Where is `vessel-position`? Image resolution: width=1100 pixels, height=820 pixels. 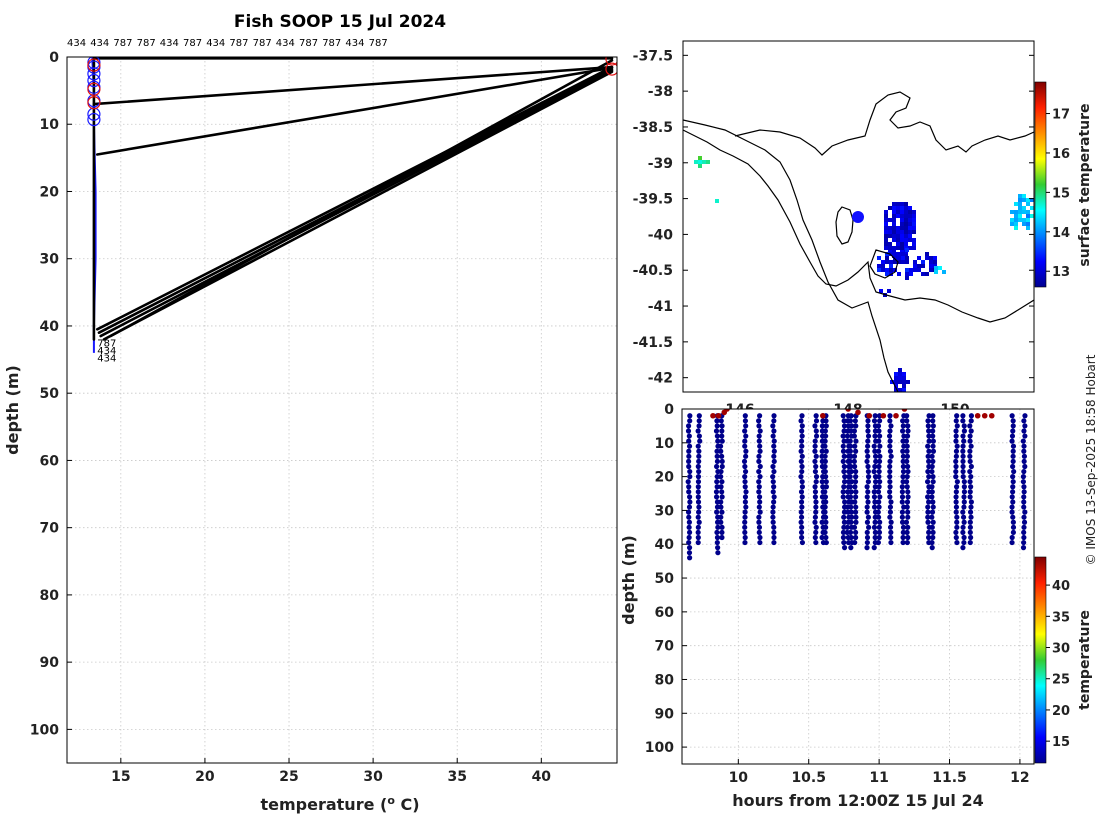
vessel-position is located at coordinates (858, 217).